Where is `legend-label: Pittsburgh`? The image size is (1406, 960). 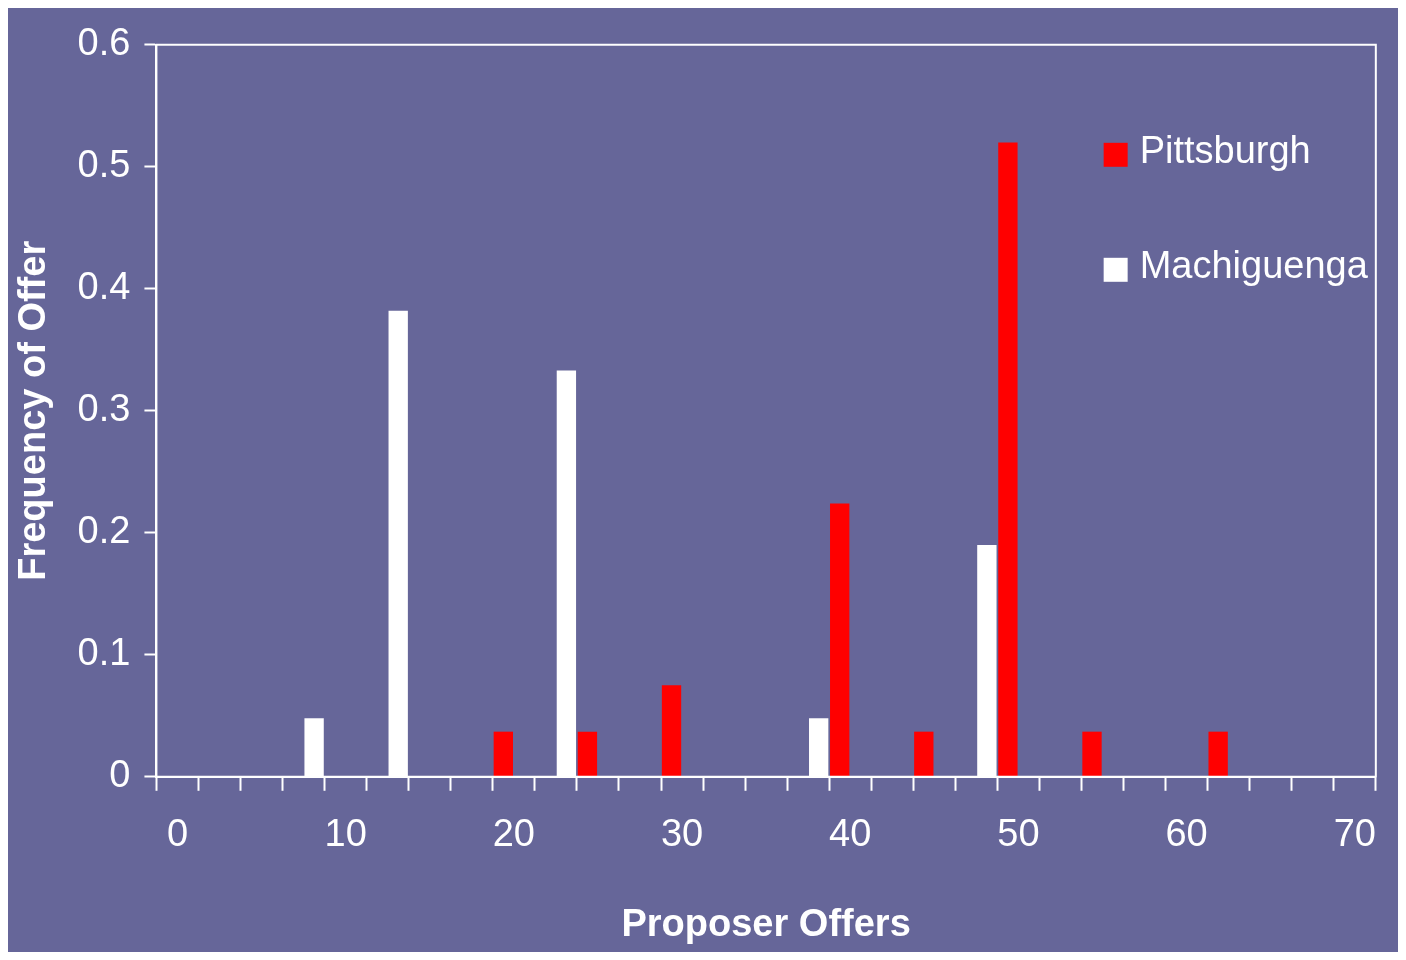 legend-label: Pittsburgh is located at coordinates (1225, 150).